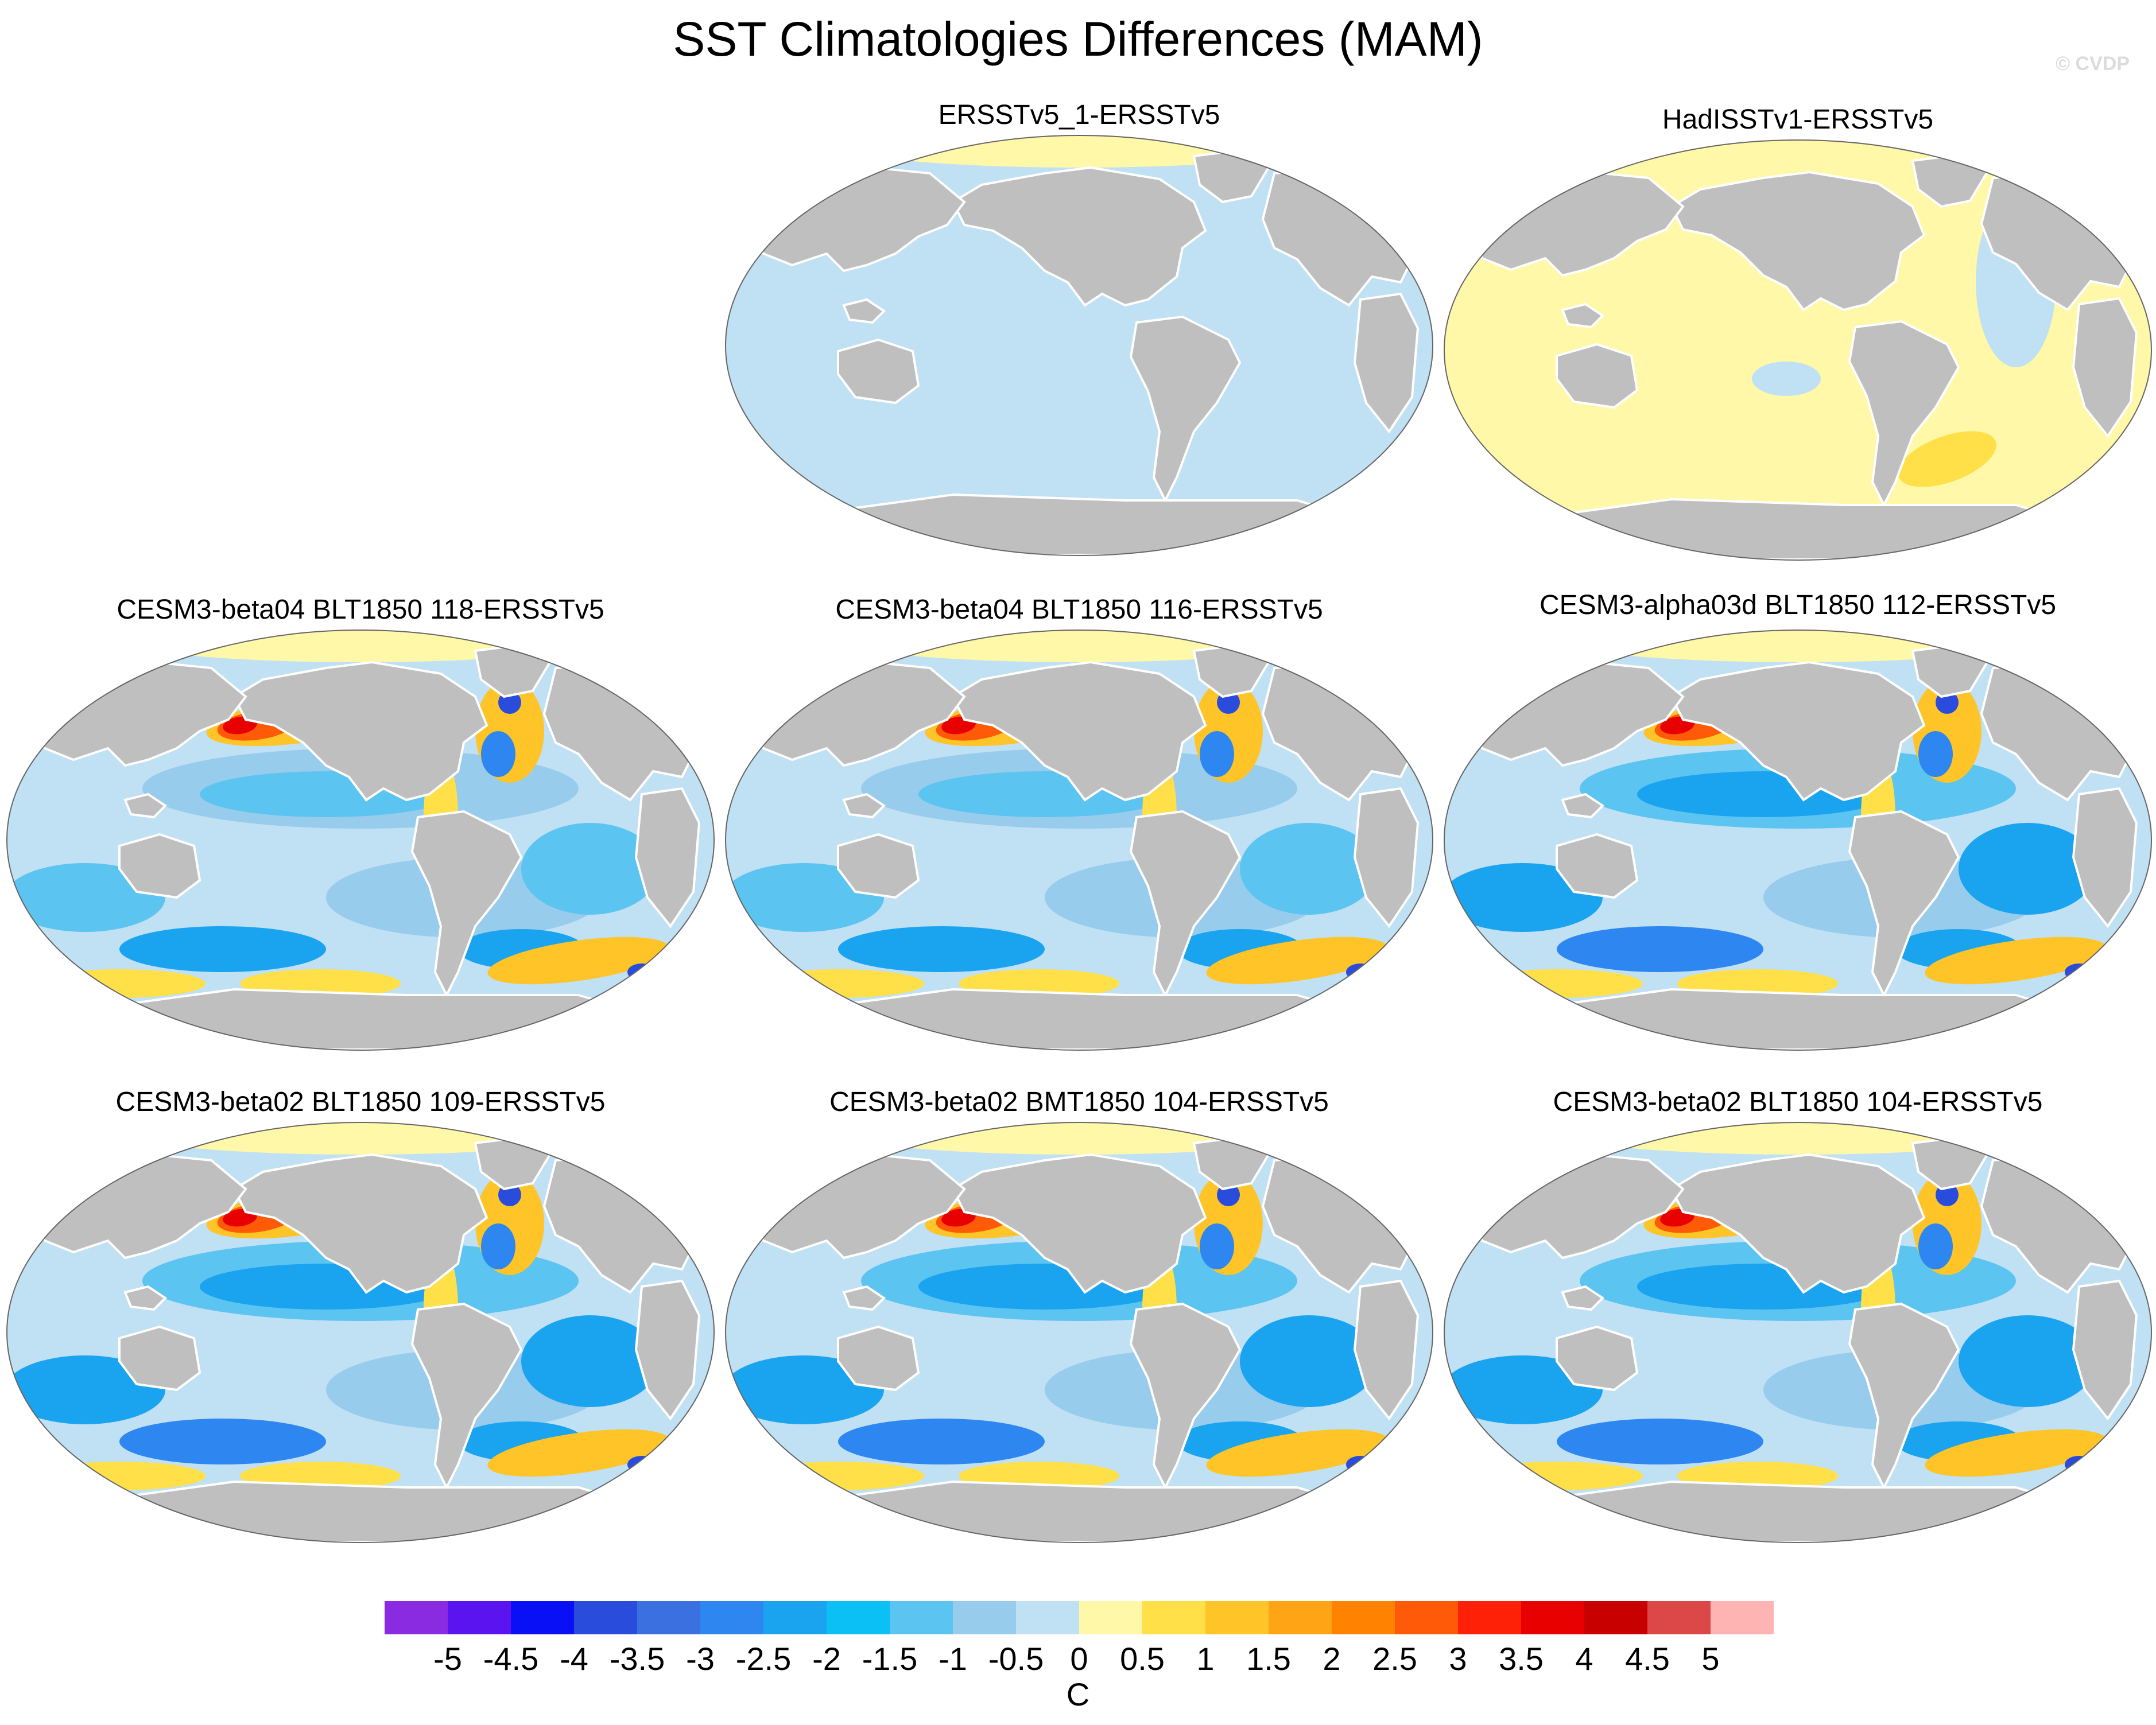 The width and height of the screenshot is (2156, 1725). I want to click on colorbar-tick-label: 4.5, so click(1647, 1659).